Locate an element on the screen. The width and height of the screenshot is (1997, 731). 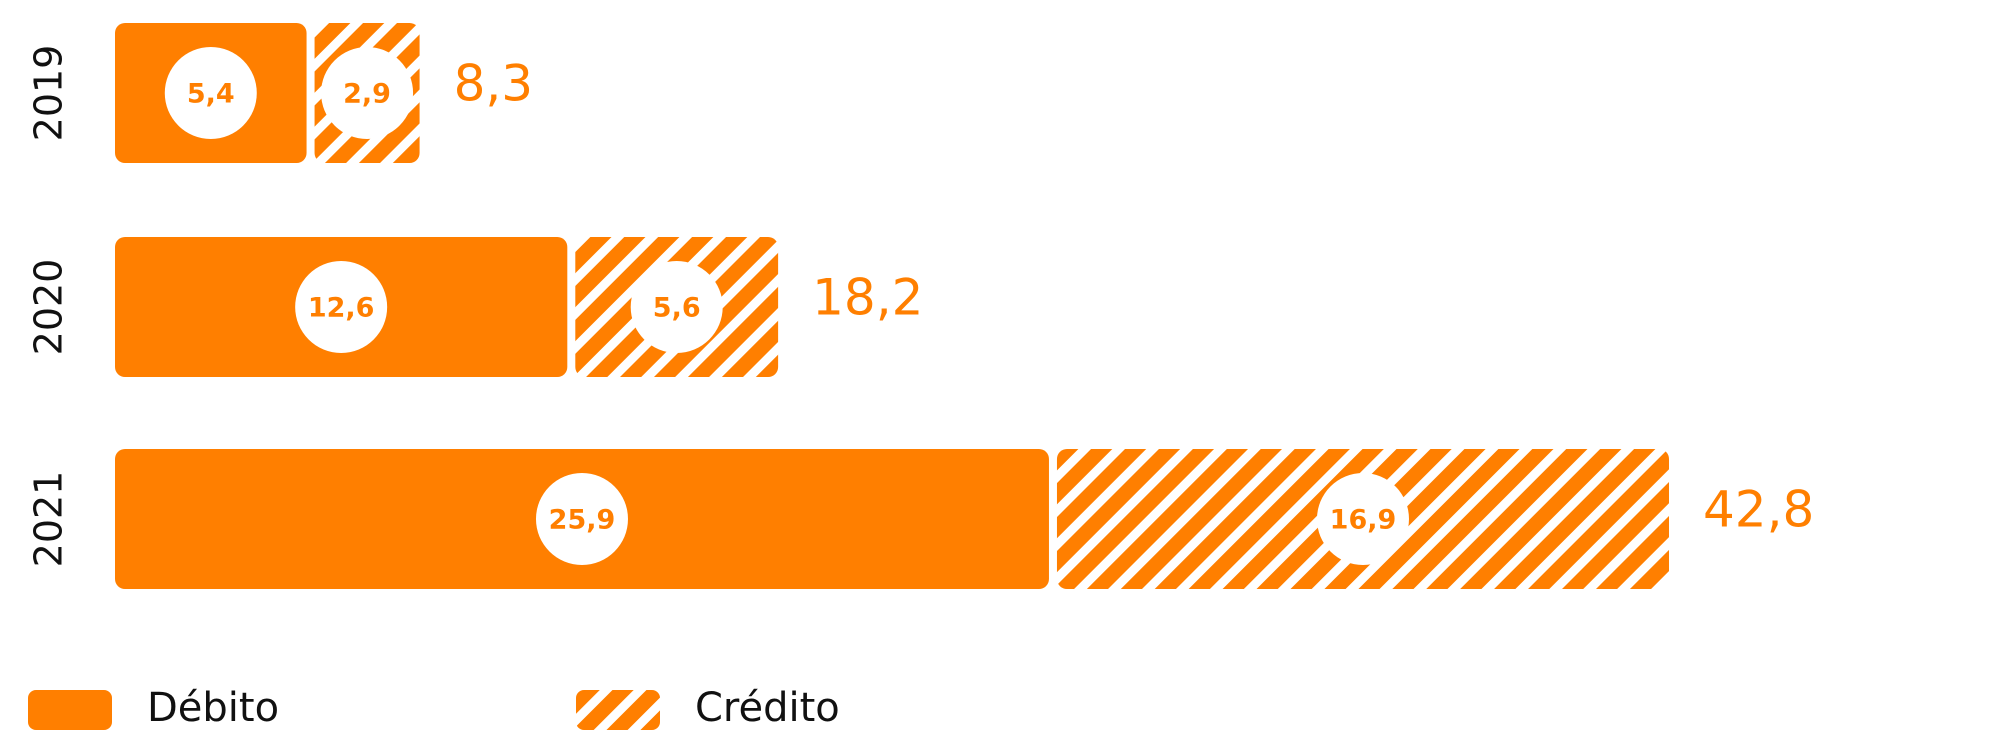
value-label: 2,9 is located at coordinates (367, 94).